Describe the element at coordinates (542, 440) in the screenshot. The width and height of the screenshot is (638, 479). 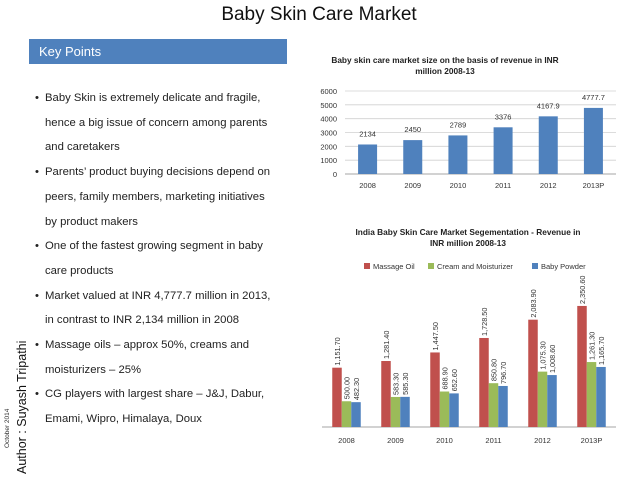
I see `x-tick-label: 2012` at that location.